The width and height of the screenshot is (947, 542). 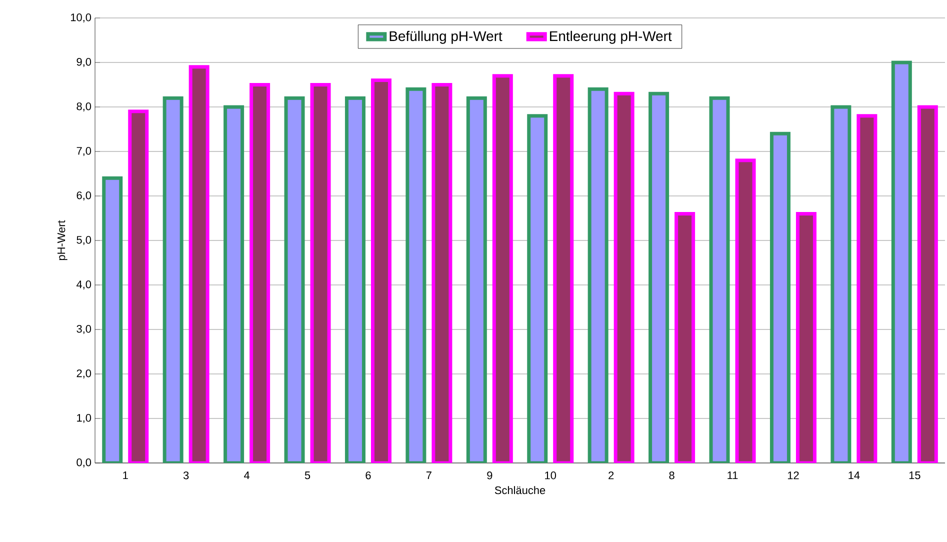 What do you see at coordinates (793, 476) in the screenshot?
I see `x-tick-label: 12` at bounding box center [793, 476].